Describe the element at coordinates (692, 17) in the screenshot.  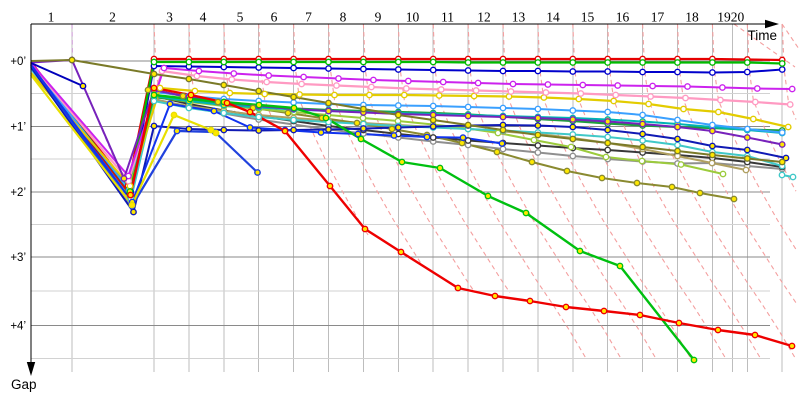
I see `svg-text: 18` at that location.